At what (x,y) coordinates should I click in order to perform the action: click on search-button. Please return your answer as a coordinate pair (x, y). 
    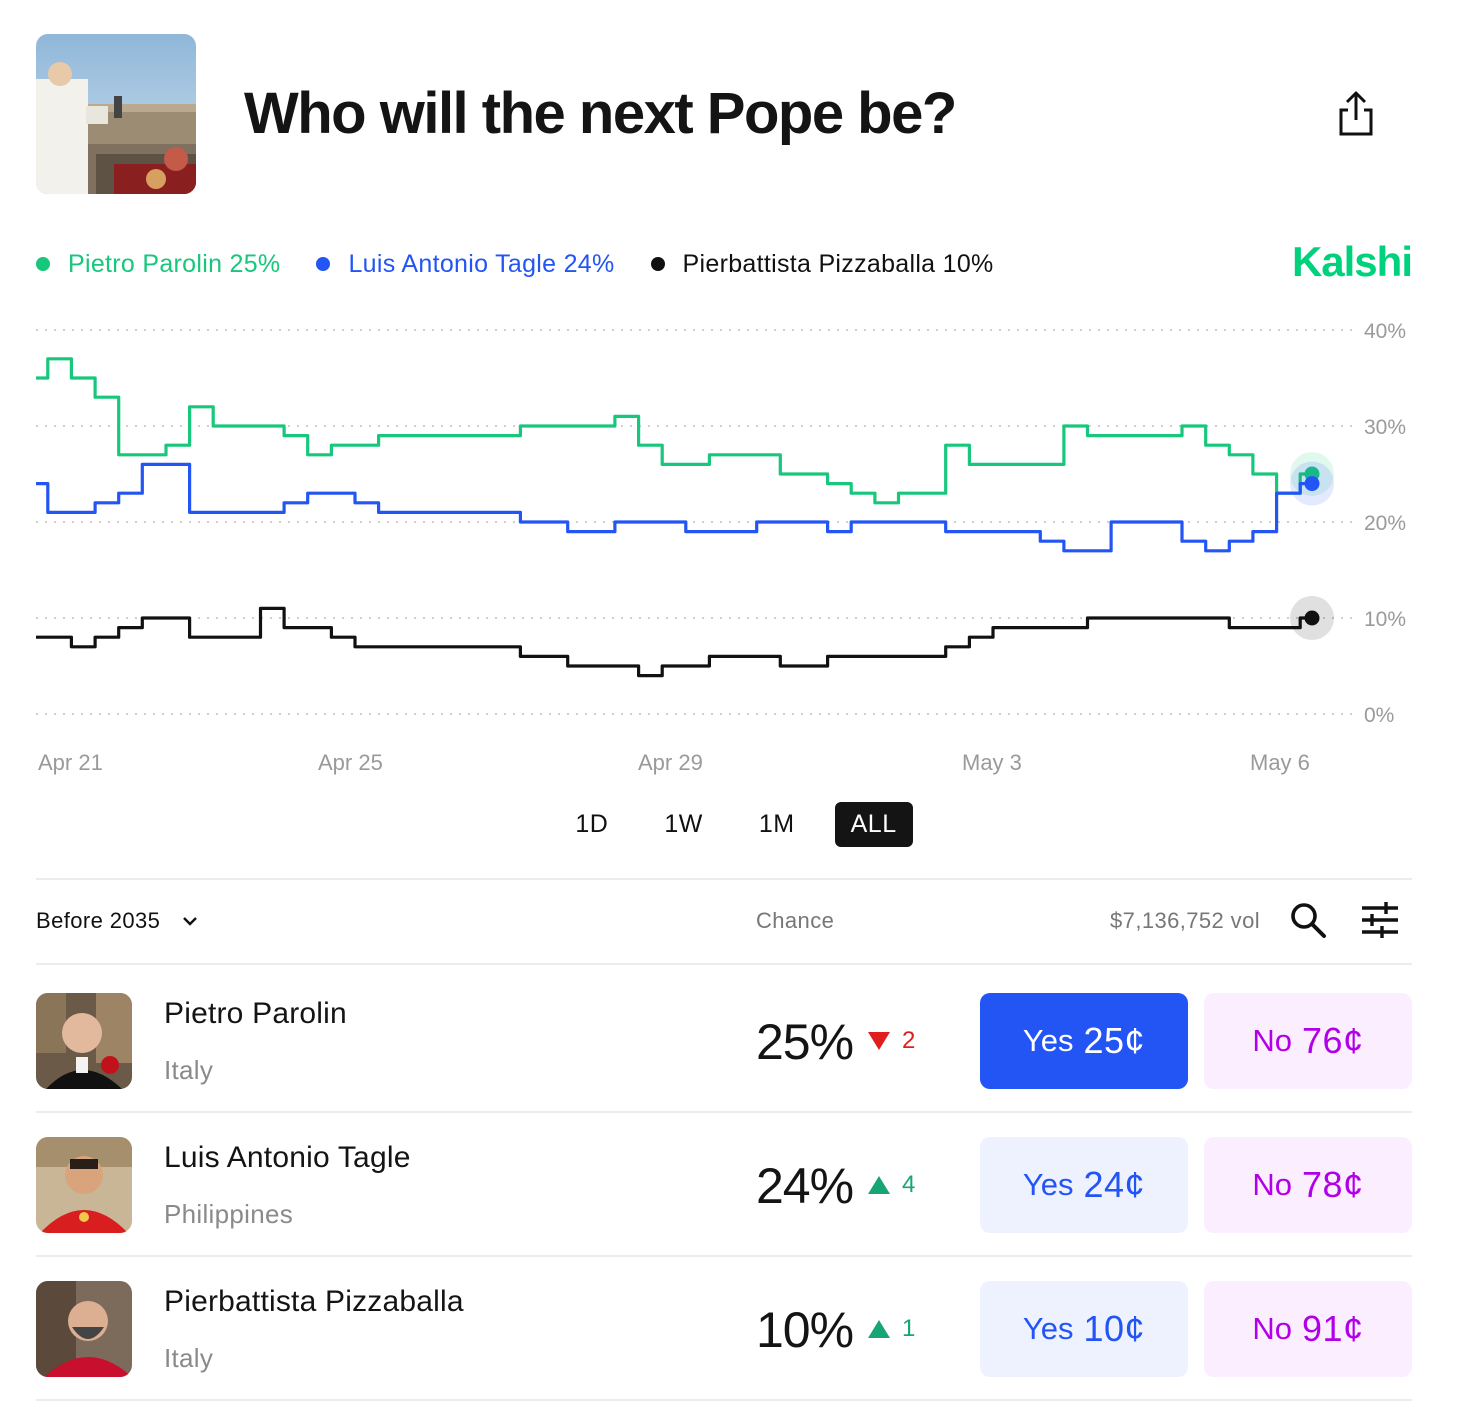
    Looking at the image, I should click on (1308, 920).